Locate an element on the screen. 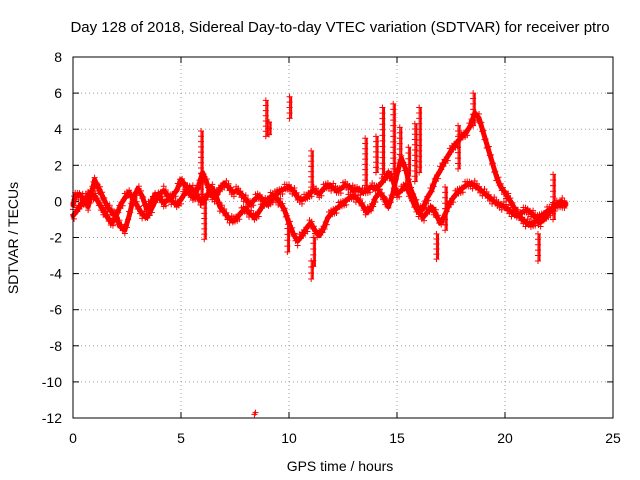 The width and height of the screenshot is (640, 480). x-tick-label: 15 is located at coordinates (397, 438).